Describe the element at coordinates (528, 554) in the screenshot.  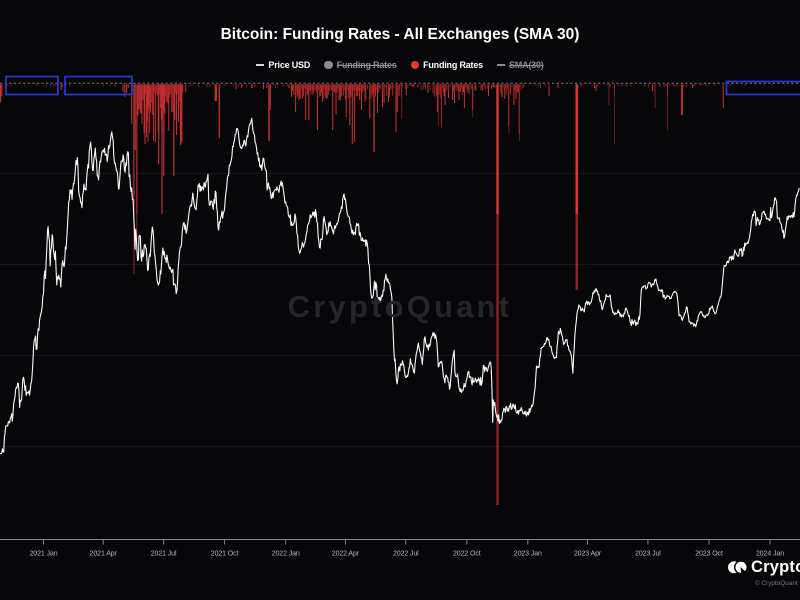
I see `svg-text: 2023 Jan` at that location.